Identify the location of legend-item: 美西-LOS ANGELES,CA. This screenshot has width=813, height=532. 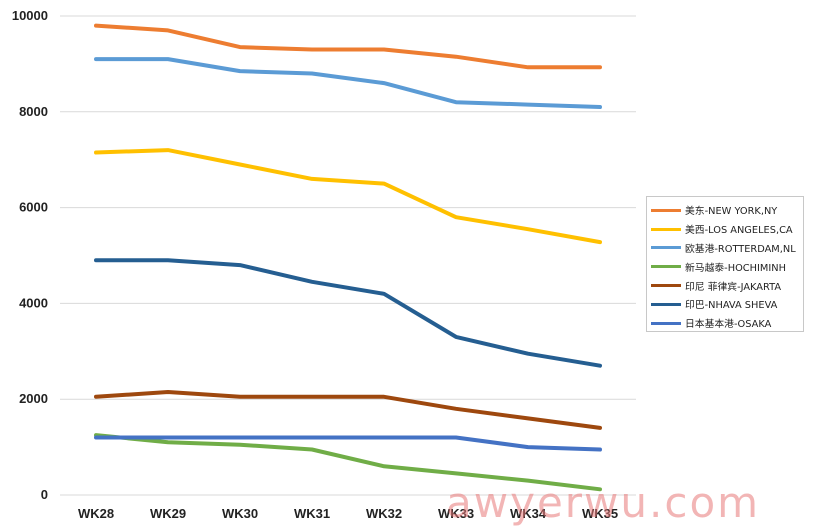
(727, 229).